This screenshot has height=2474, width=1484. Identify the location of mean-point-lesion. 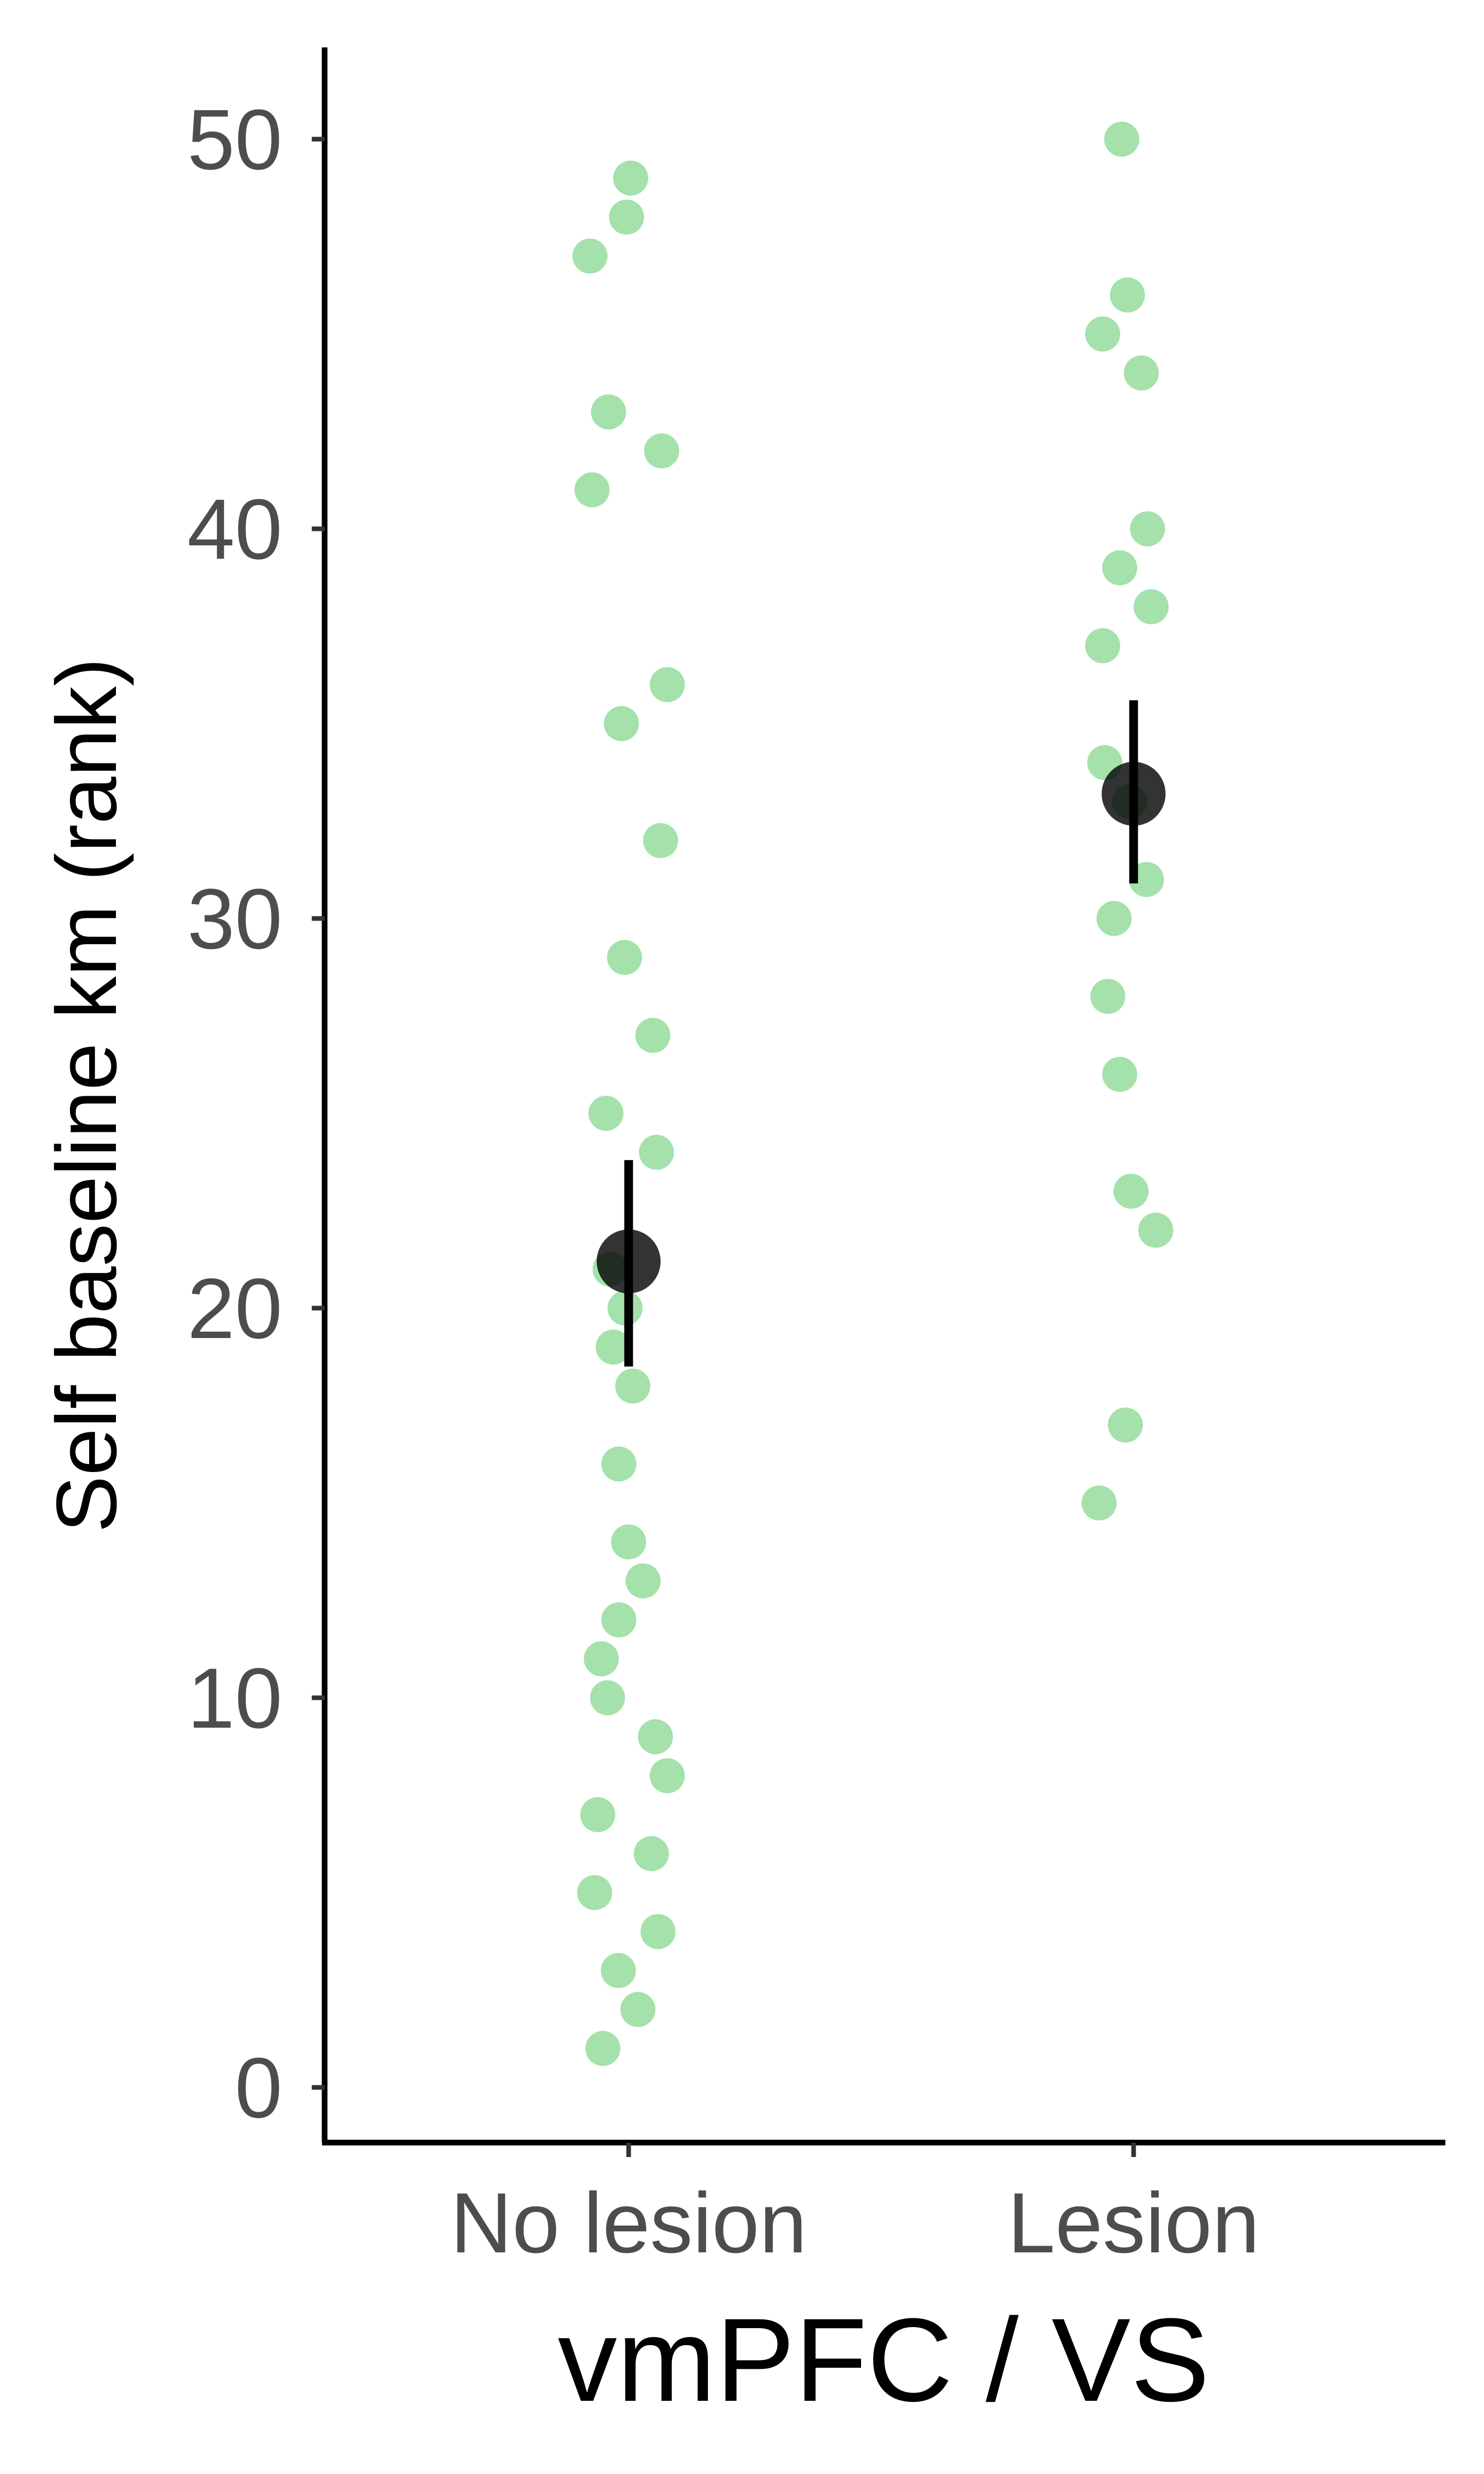
(1134, 794).